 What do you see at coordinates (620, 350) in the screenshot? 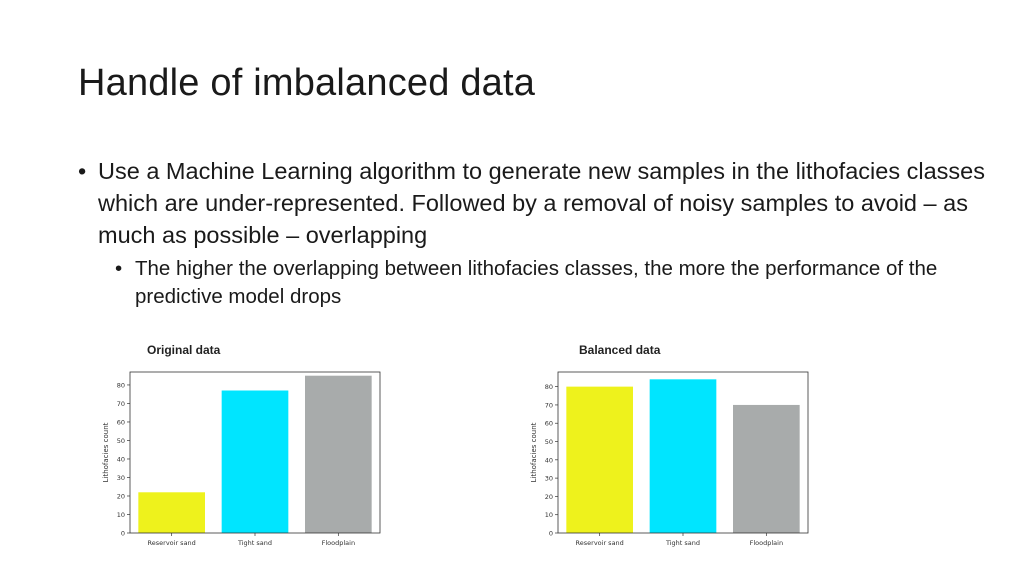
I see `chart-title-balanced: Balanced data` at bounding box center [620, 350].